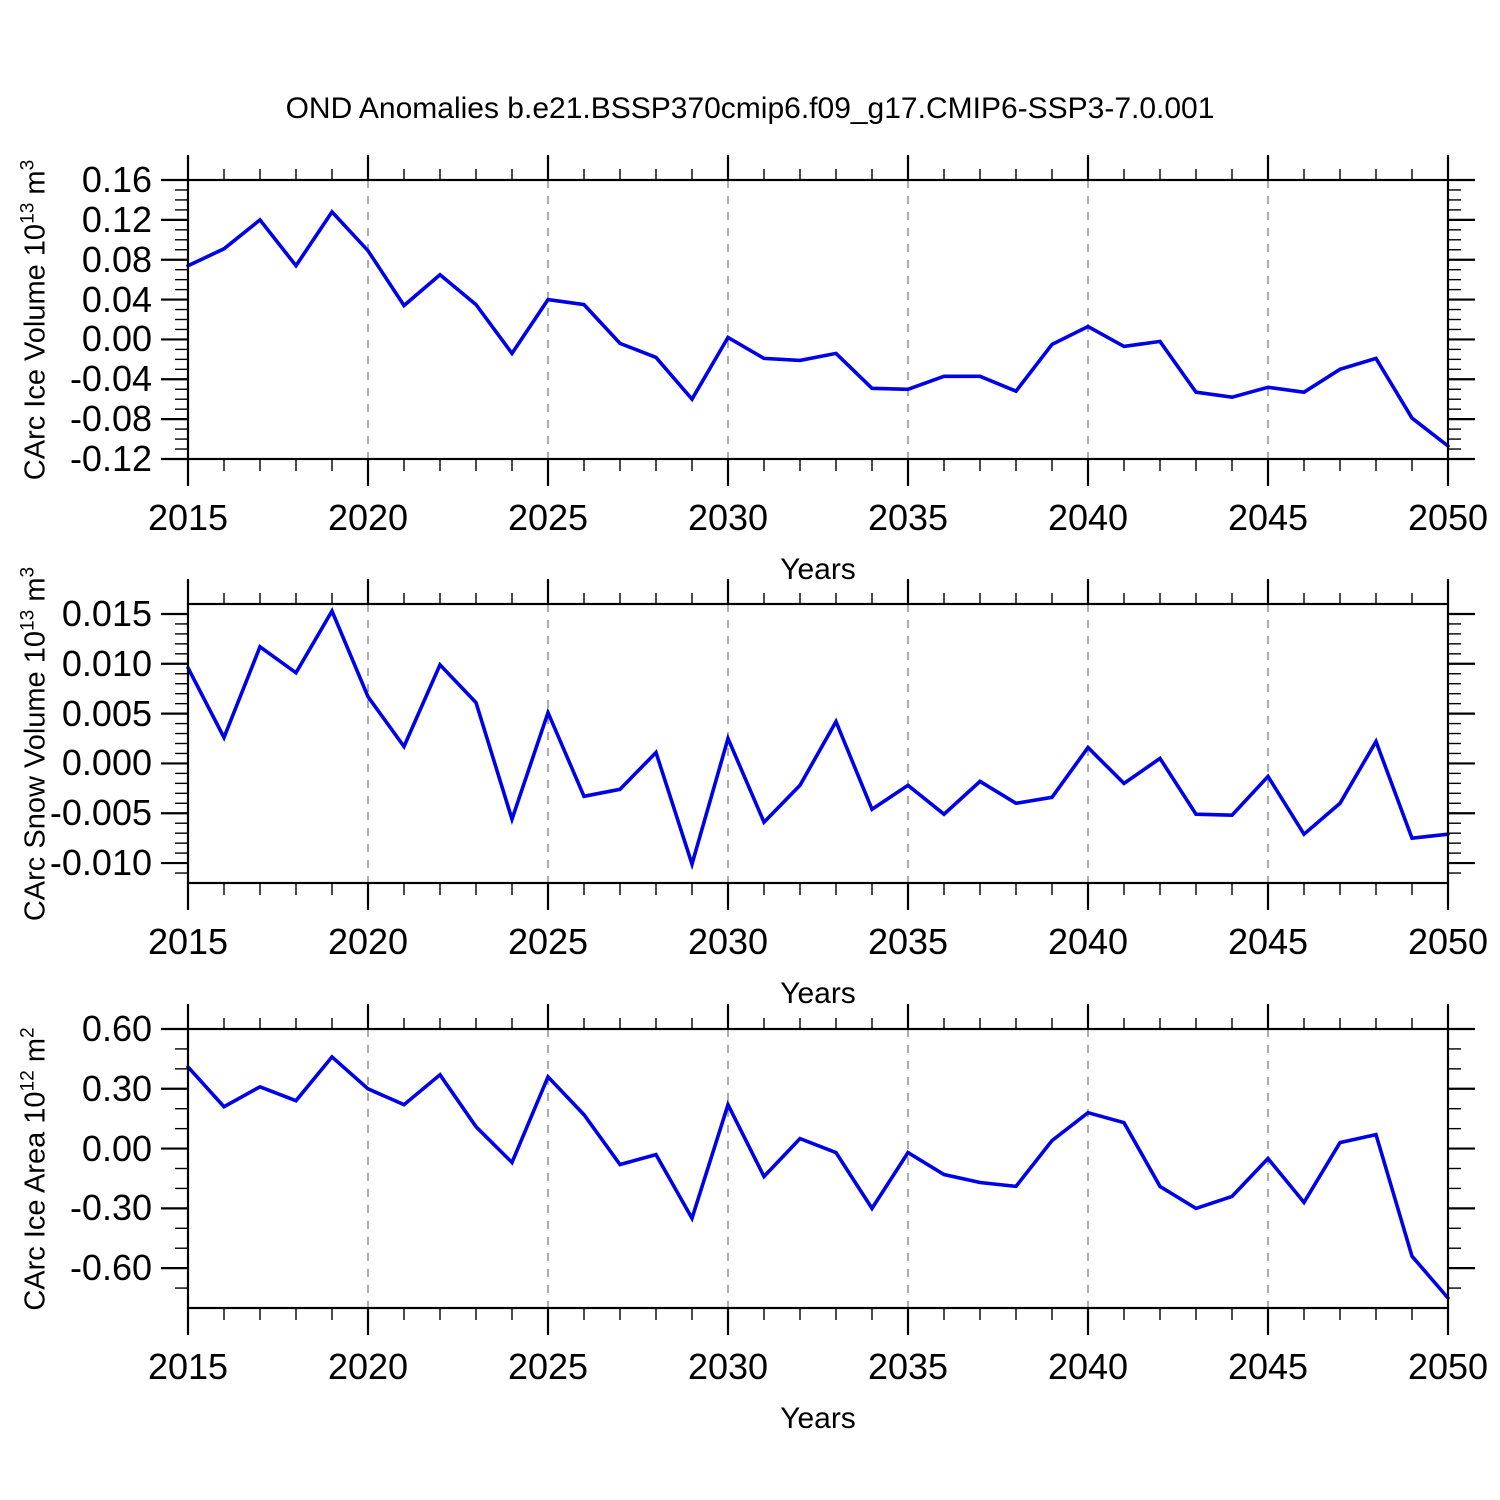 The width and height of the screenshot is (1500, 1500). I want to click on y-tick-label: -0.005, so click(100, 813).